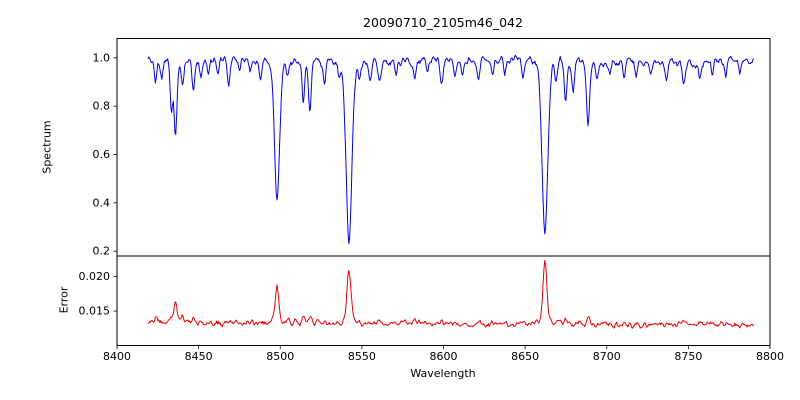 Image resolution: width=800 pixels, height=400 pixels. Describe the element at coordinates (102, 106) in the screenshot. I see `y-tick-label: 0.8` at that location.